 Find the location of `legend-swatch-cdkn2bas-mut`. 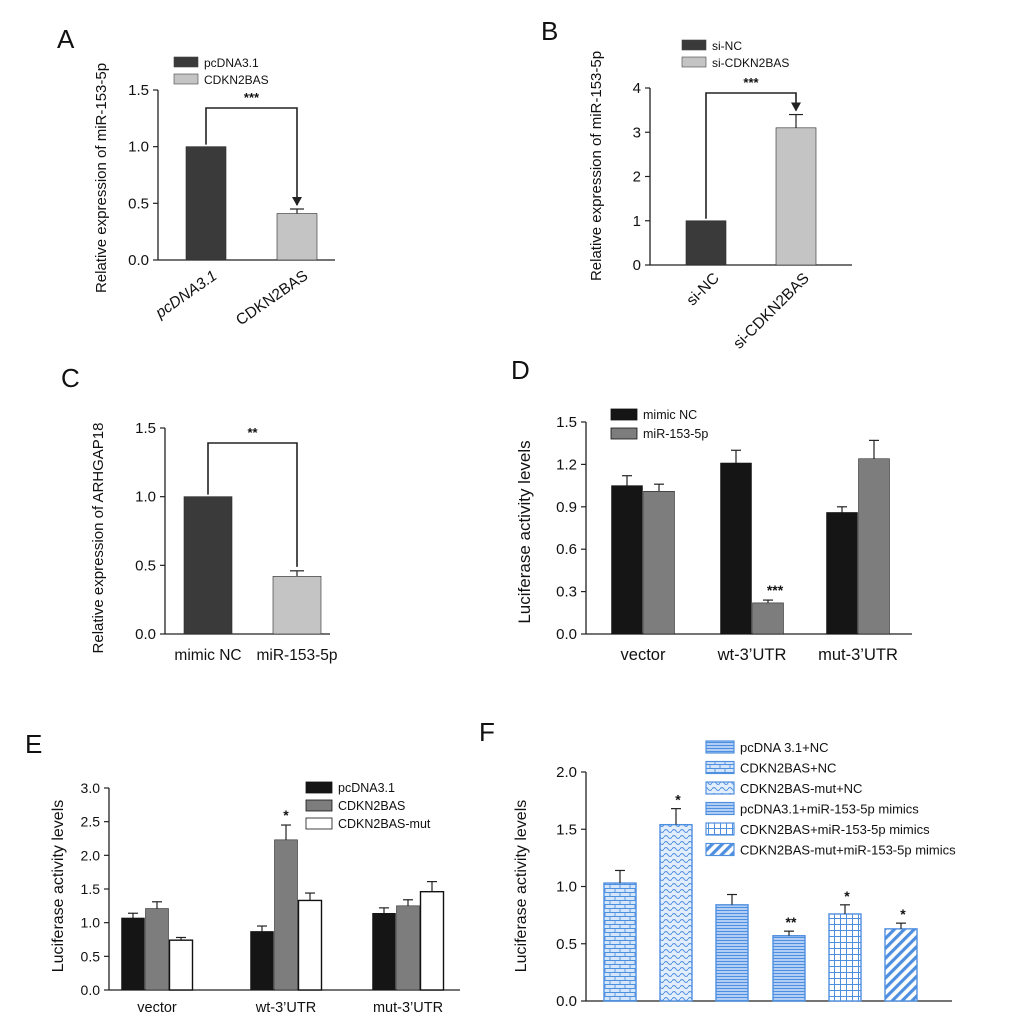

legend-swatch-cdkn2bas-mut is located at coordinates (319, 823).